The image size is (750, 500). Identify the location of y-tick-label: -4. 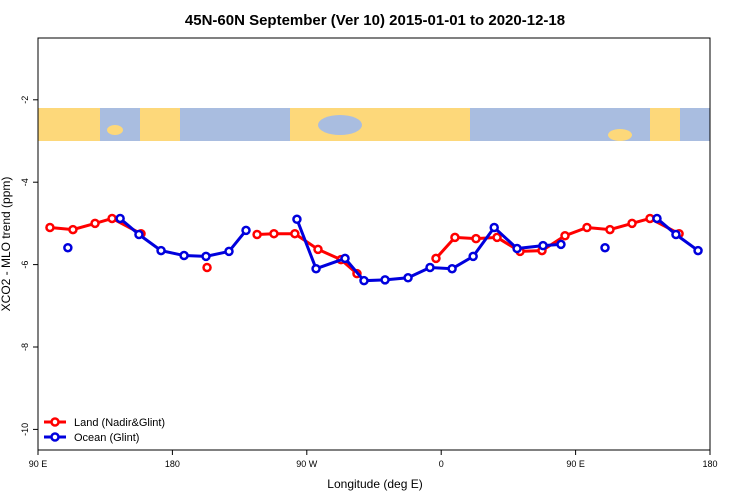
(25, 182).